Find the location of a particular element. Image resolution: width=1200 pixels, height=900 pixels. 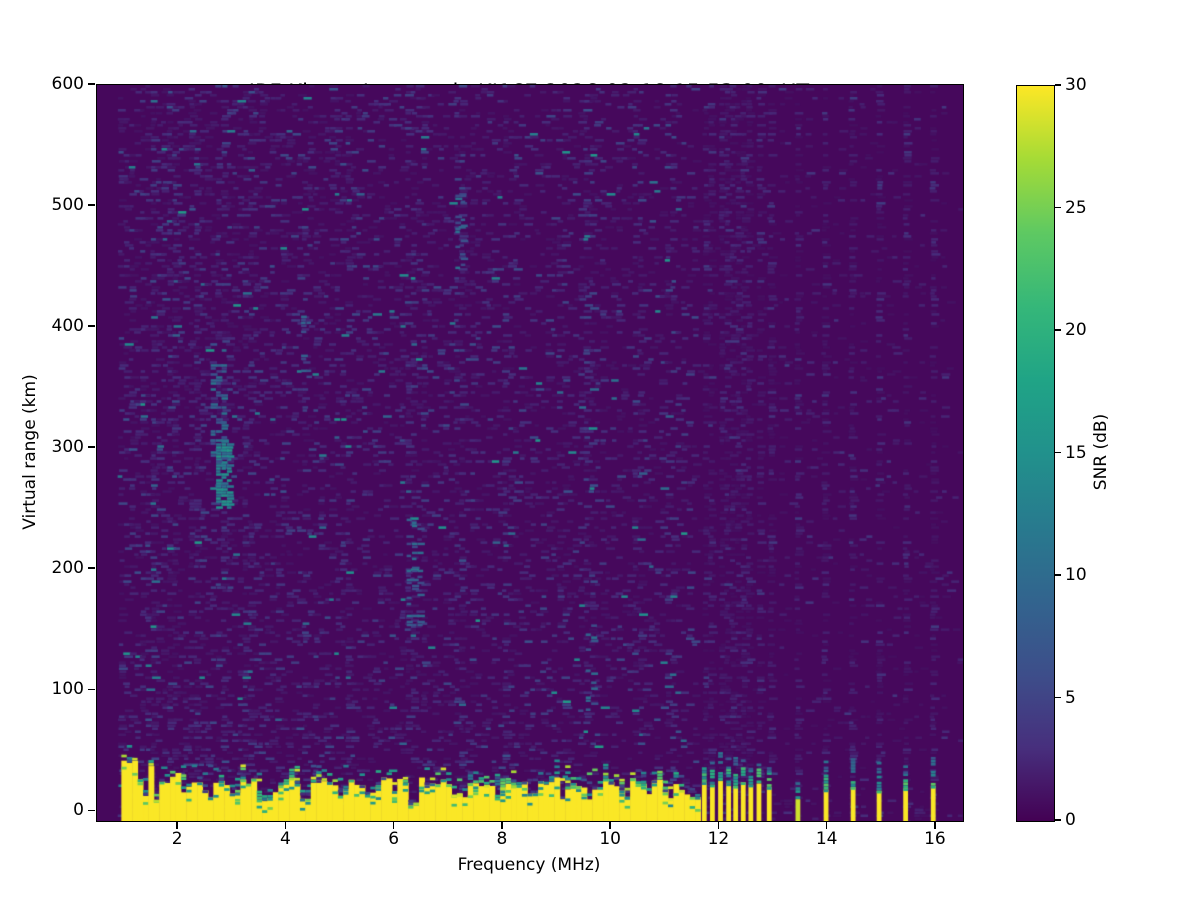

colorbar-tick-label: 10 is located at coordinates (1076, 575).